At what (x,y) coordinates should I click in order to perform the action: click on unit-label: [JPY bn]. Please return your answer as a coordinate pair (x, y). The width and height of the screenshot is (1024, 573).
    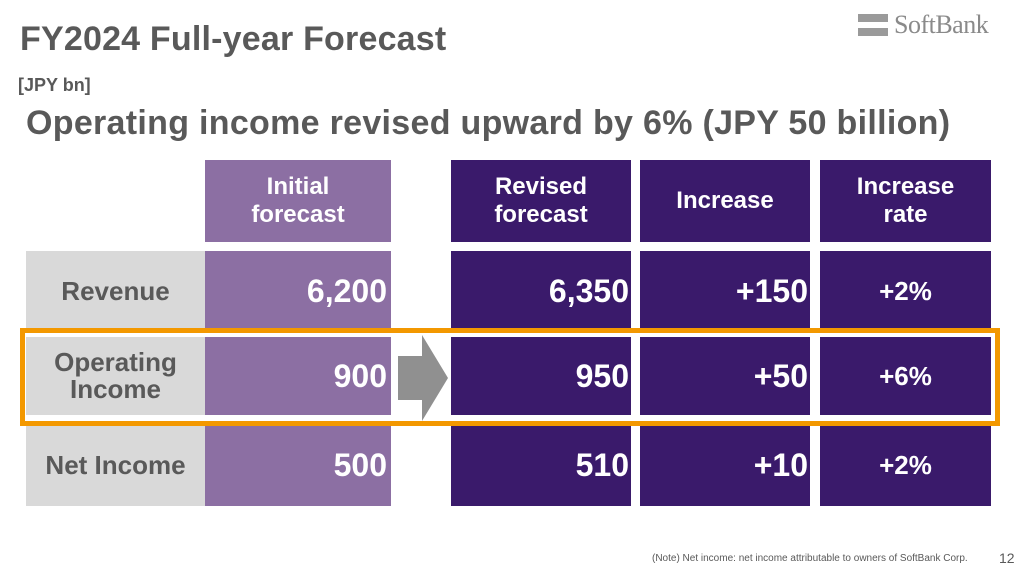
    Looking at the image, I should click on (54, 85).